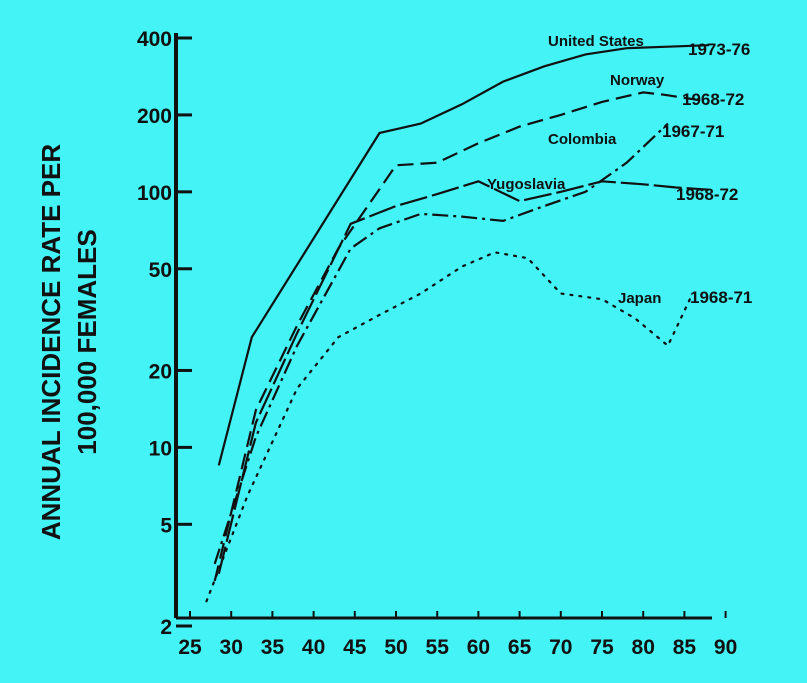  I want to click on series-label-yugoslavia: Yugoslavia, so click(526, 184).